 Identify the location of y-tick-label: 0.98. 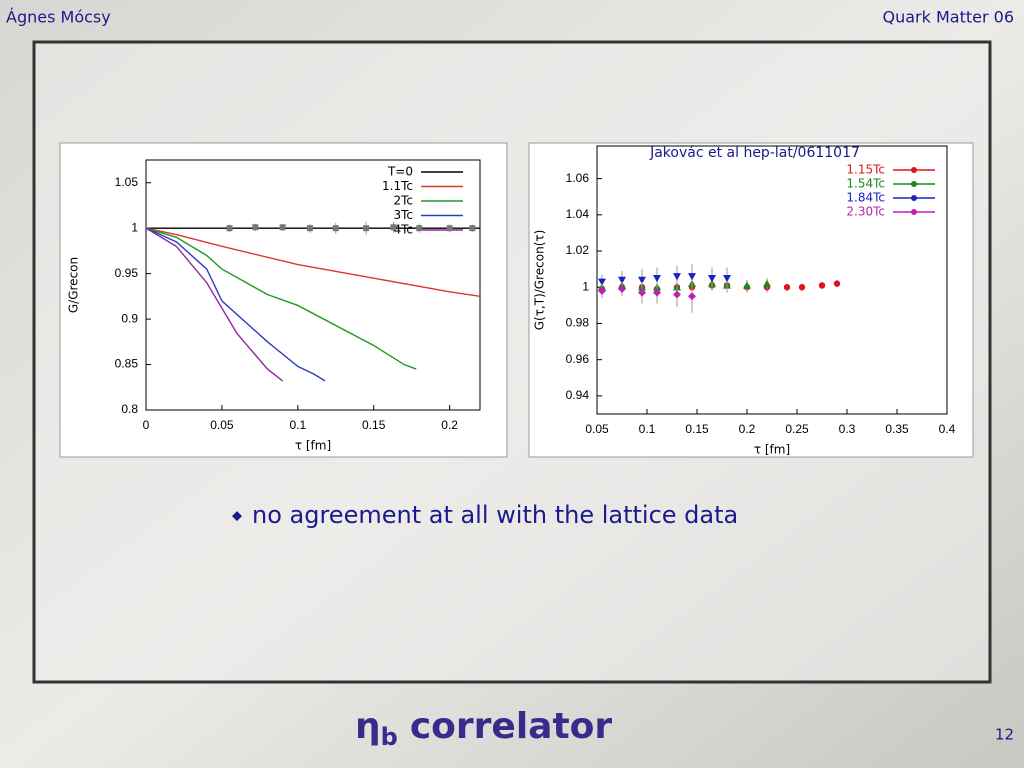
(578, 323).